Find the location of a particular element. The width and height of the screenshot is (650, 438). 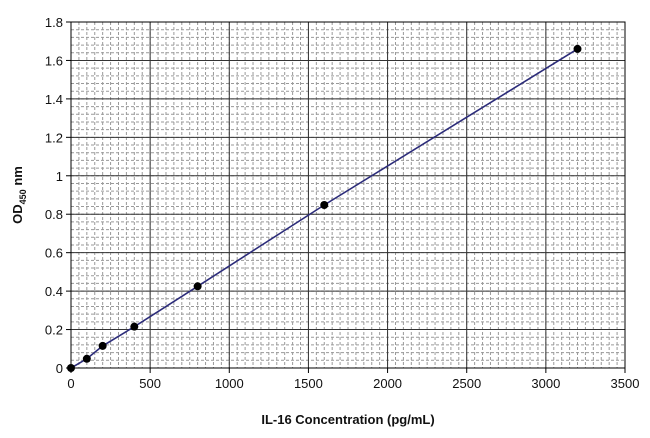

x-tick-label: 1000 is located at coordinates (229, 383).